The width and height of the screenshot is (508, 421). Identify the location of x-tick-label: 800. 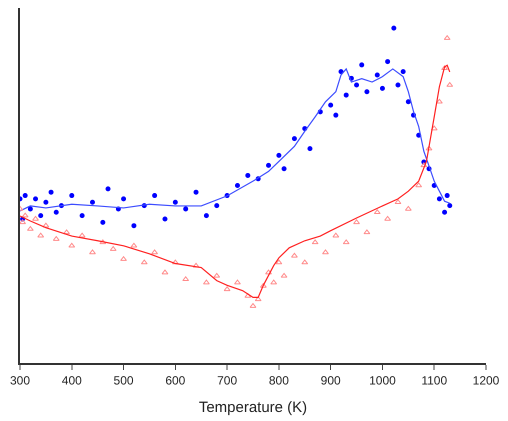
(279, 380).